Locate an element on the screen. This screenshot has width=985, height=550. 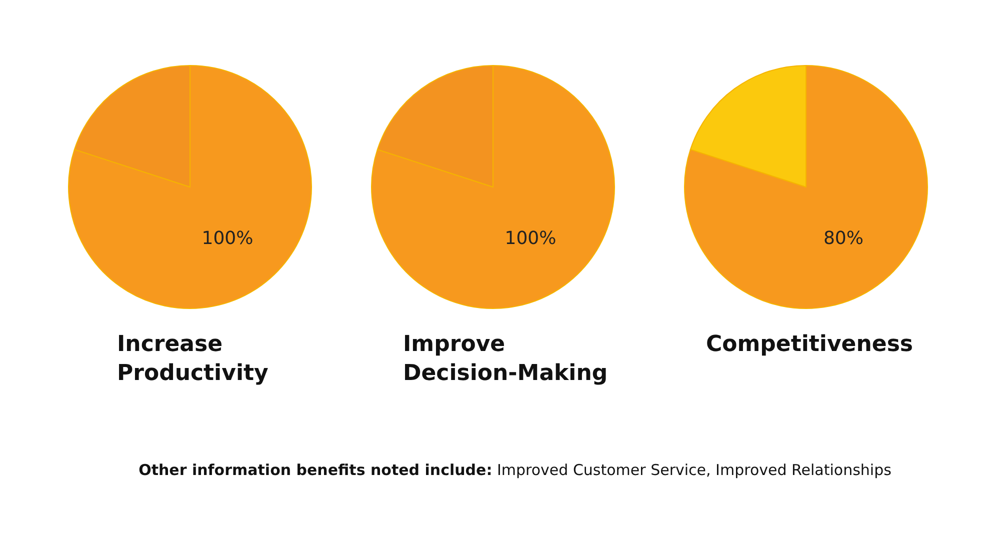
text: Increase Productivity is located at coordinates (193, 359).